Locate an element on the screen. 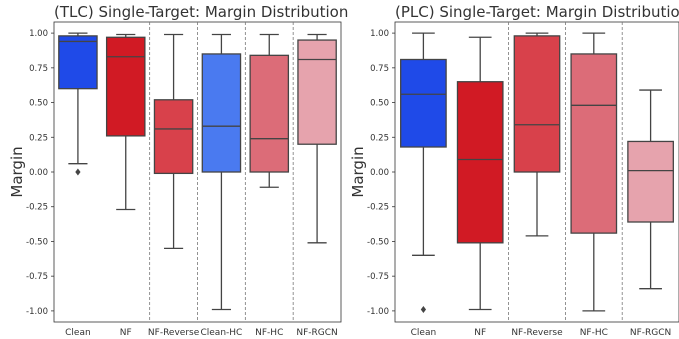 This screenshot has height=339, width=679. box-clean-hc is located at coordinates (221, 172).